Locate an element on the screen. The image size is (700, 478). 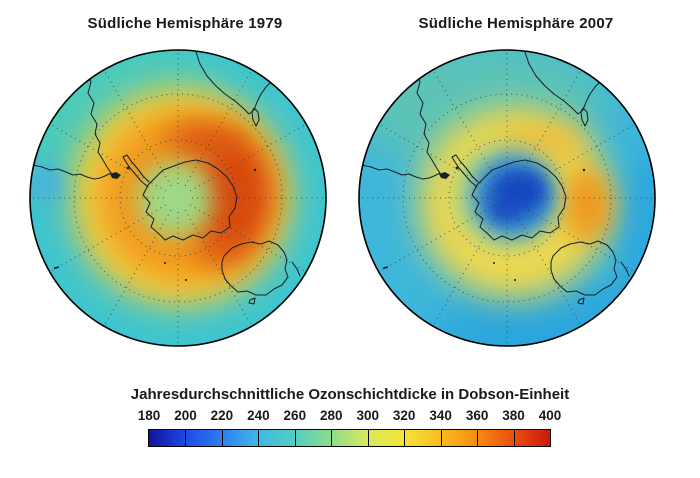
colorbar-tick-label: 260 is located at coordinates (295, 415).